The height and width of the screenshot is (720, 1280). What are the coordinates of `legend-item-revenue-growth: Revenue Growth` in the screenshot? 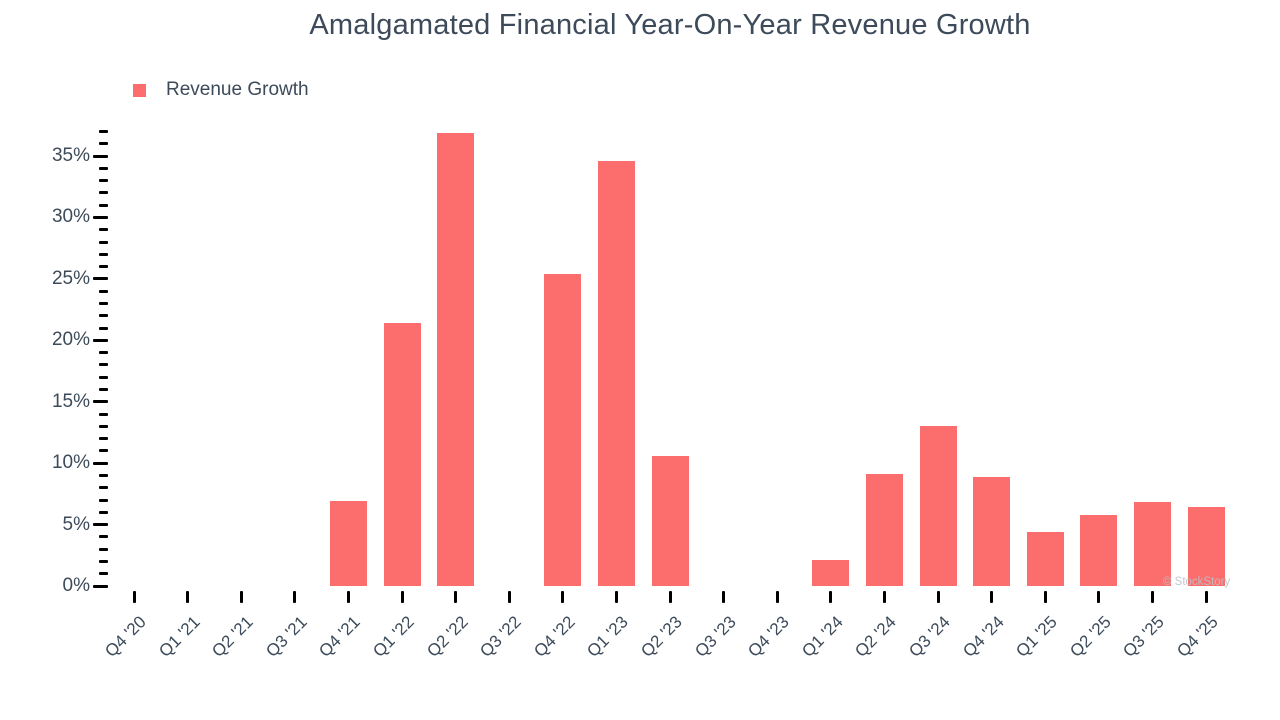 It's located at (221, 90).